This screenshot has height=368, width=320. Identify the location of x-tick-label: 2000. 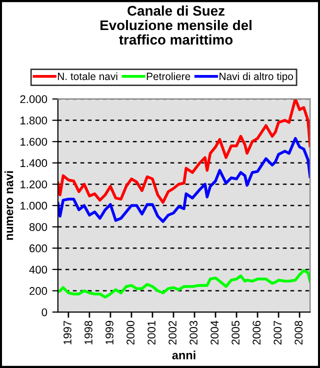
(130, 332).